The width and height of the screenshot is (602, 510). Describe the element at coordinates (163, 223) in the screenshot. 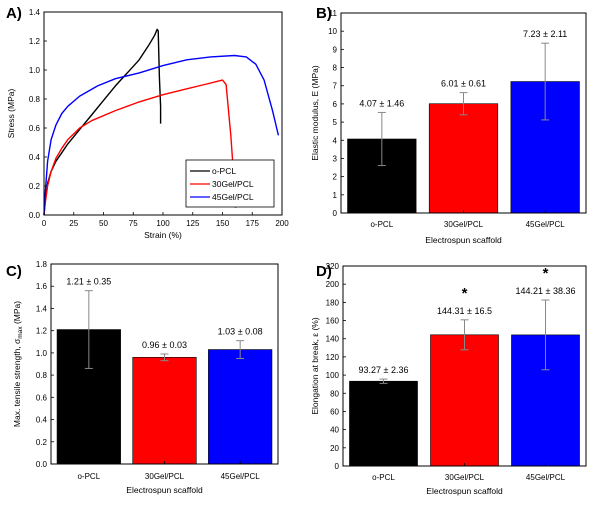

I see `x-tick-label: 100` at that location.